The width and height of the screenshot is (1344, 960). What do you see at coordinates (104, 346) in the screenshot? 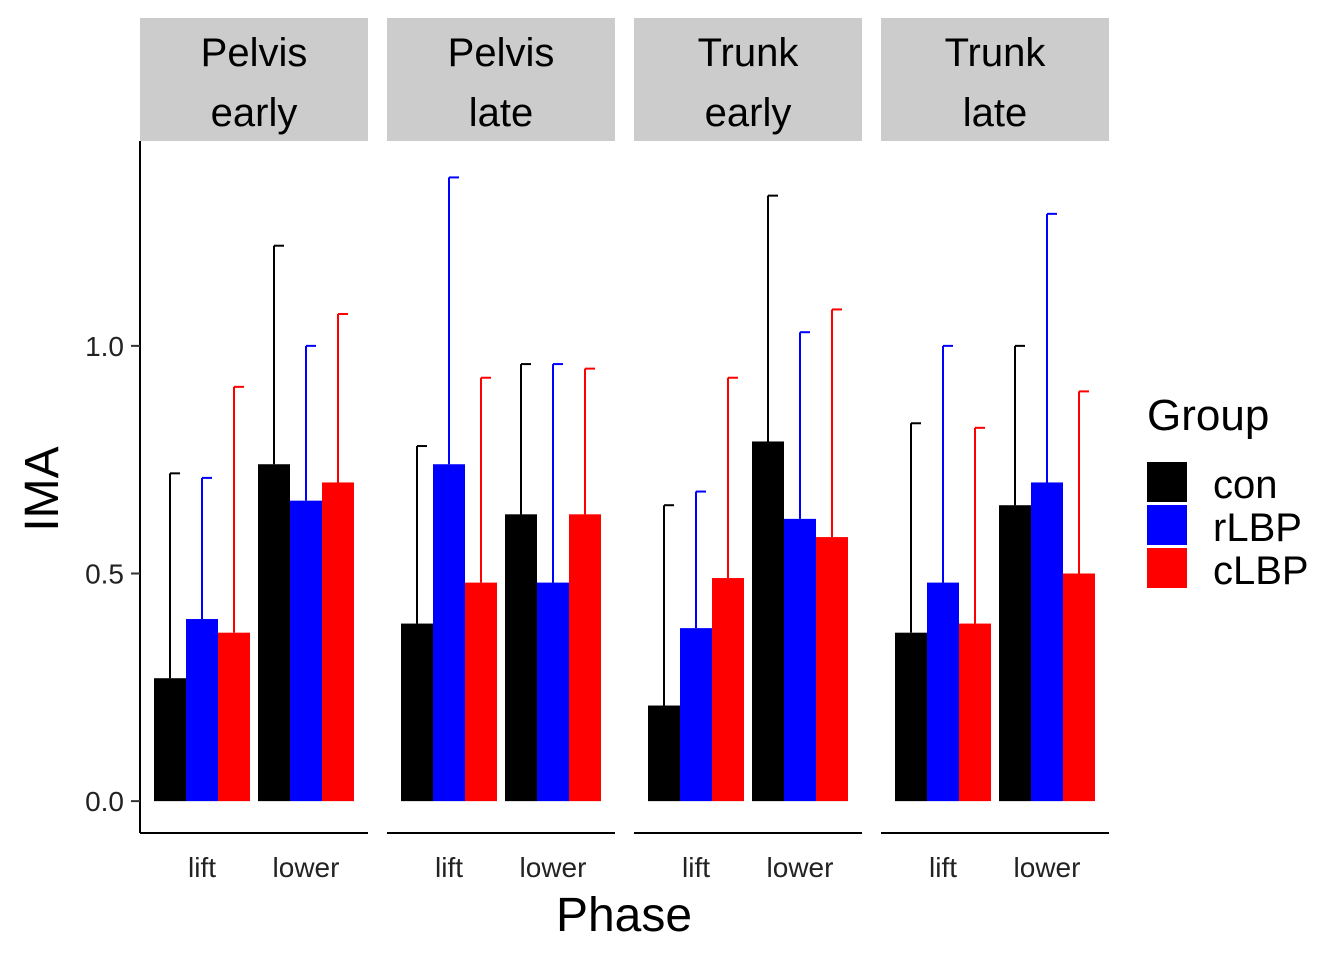
I see `y-tick-label: 1.0` at bounding box center [104, 346].